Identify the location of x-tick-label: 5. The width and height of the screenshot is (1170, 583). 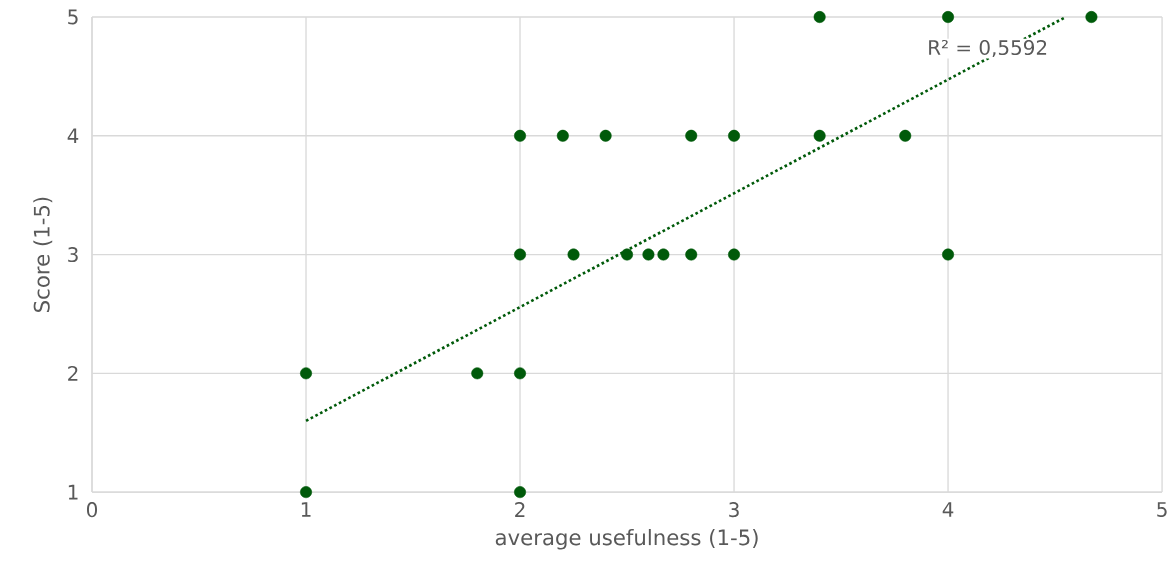
(1162, 509).